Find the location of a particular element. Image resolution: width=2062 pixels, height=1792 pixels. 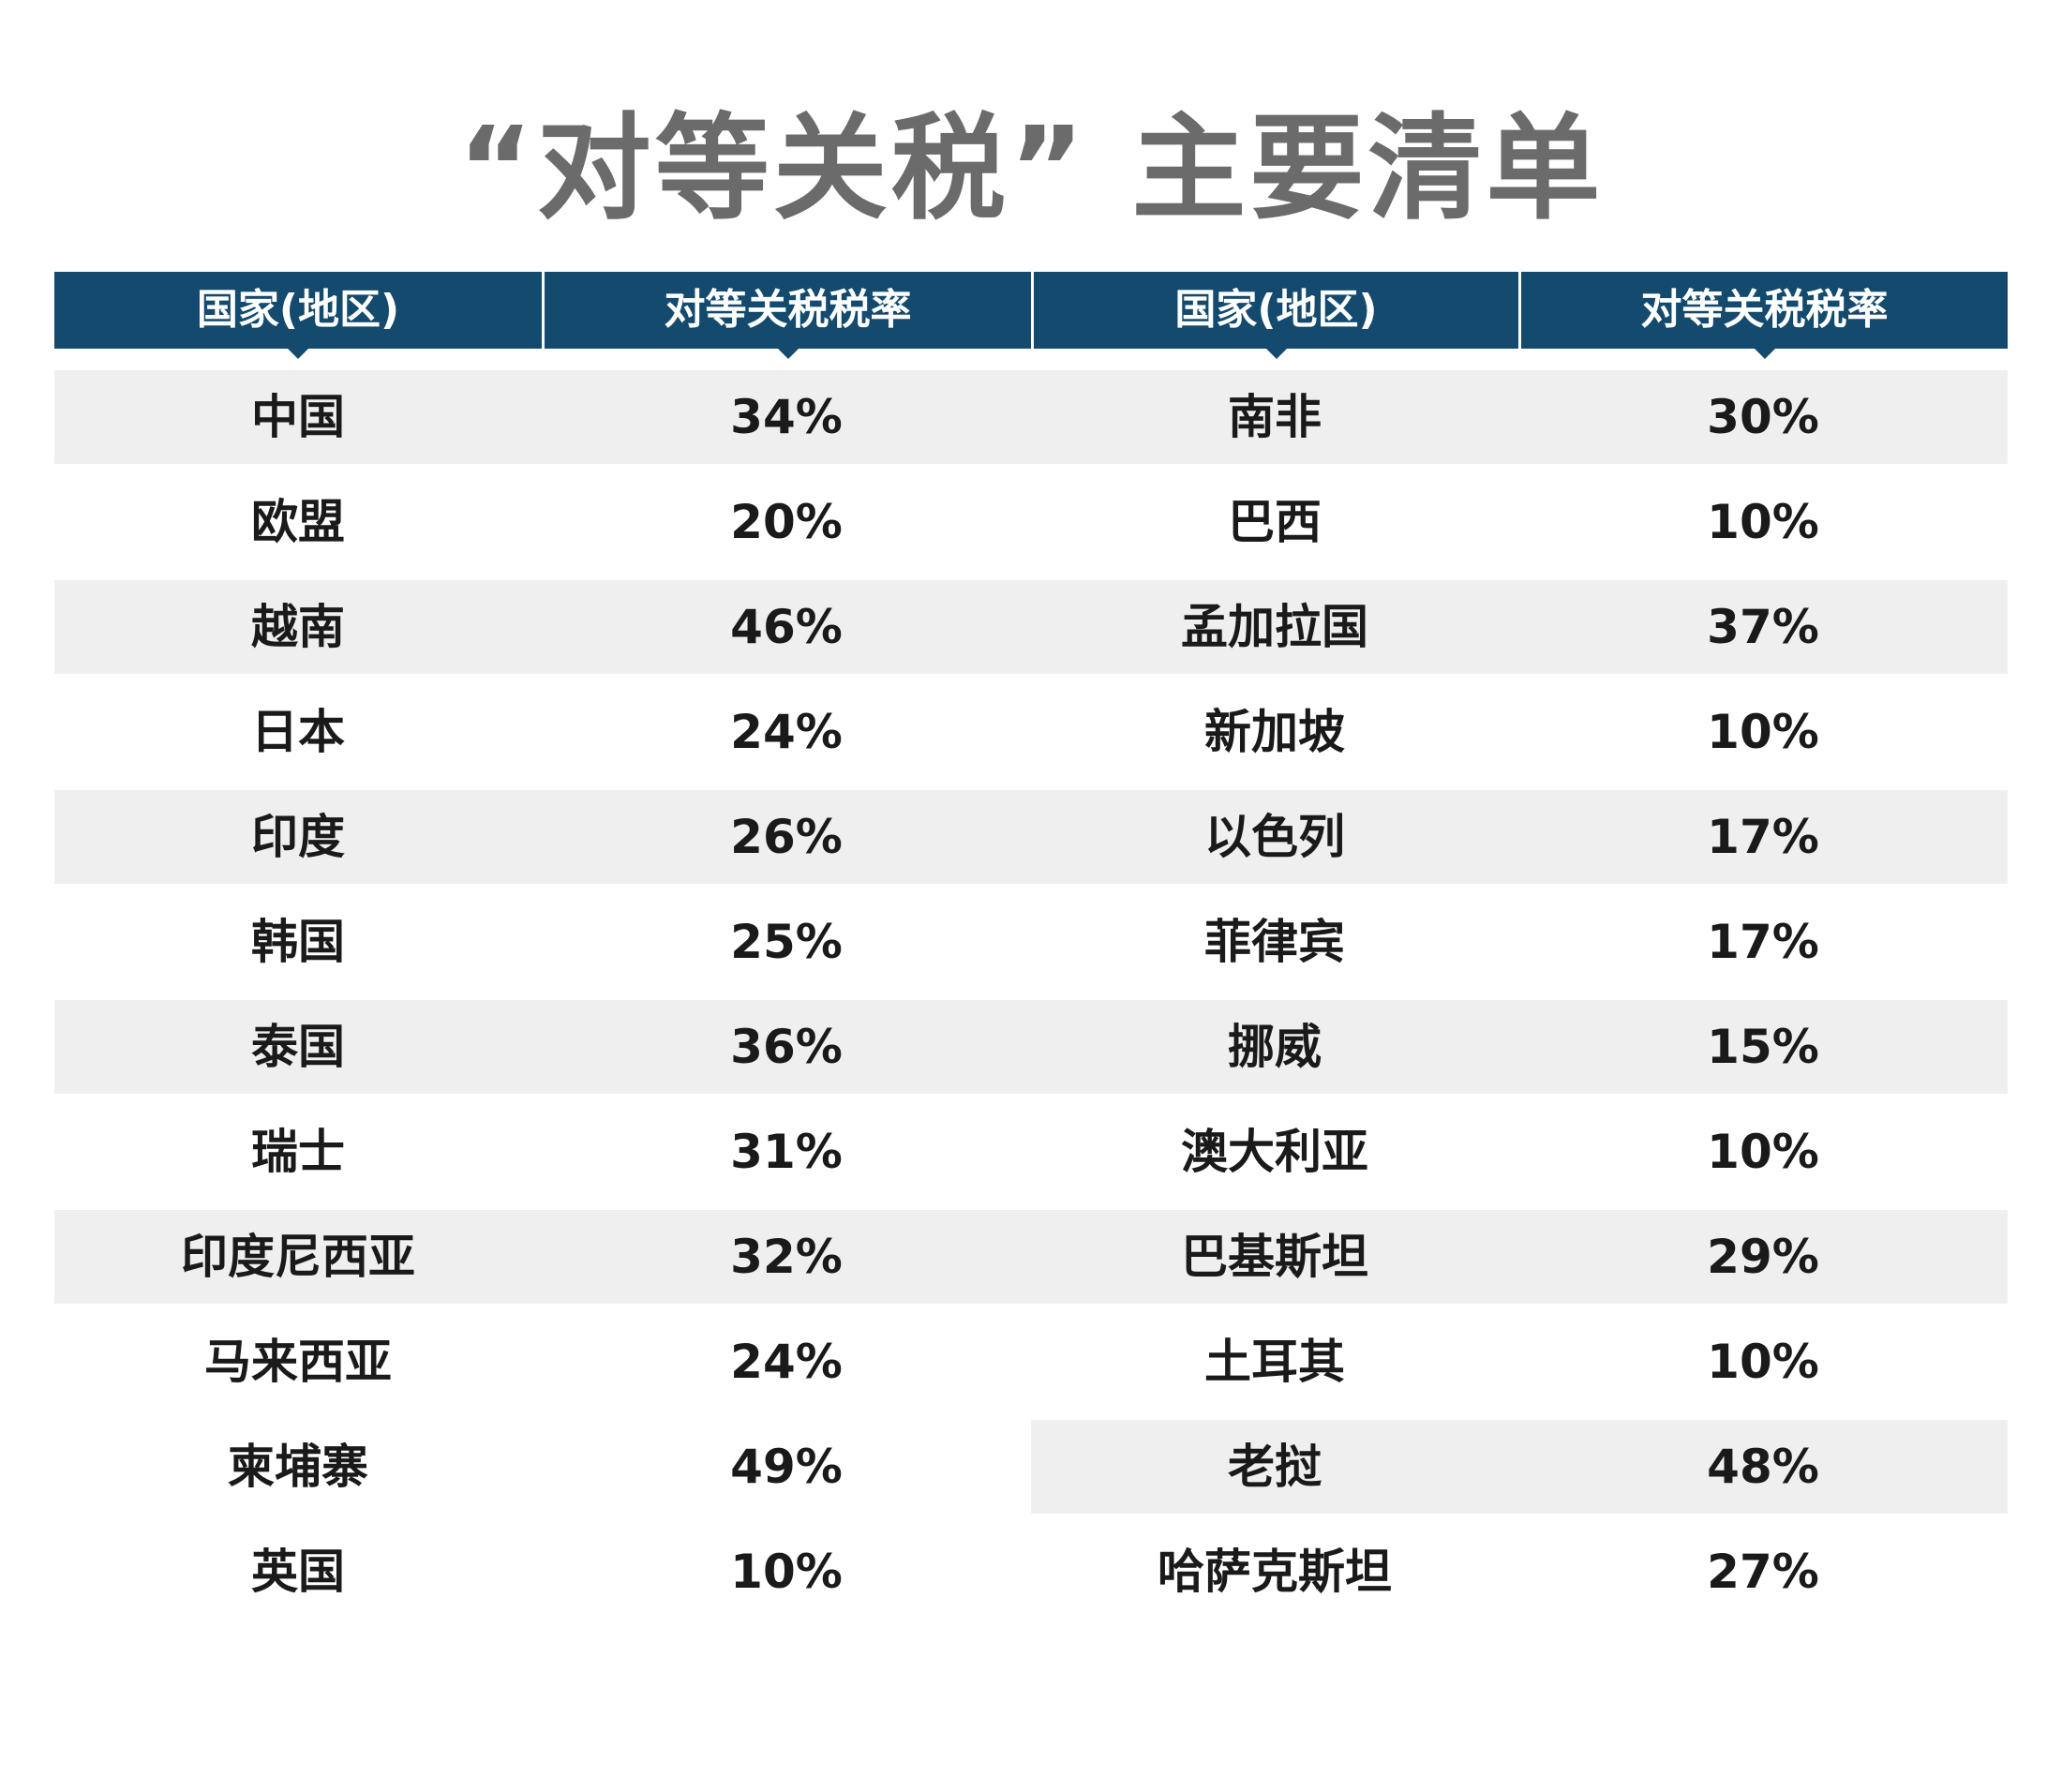

country-cell: 土耳其 is located at coordinates (1274, 1362).